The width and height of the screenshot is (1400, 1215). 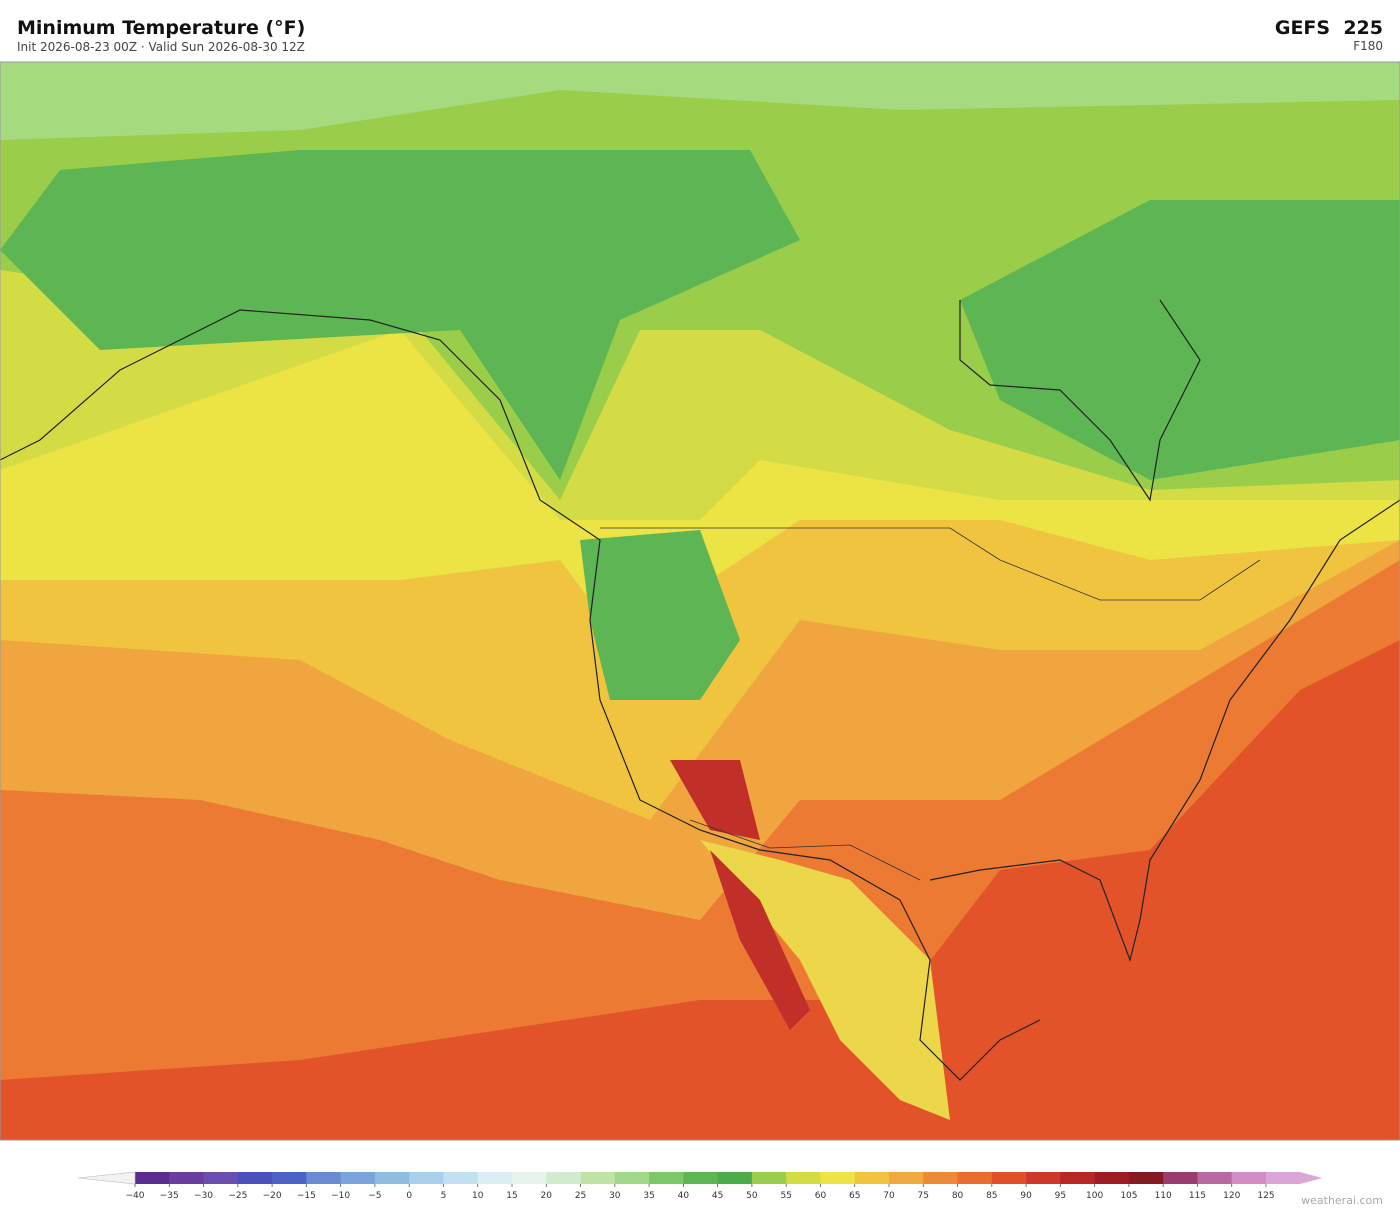 I want to click on colorbar-extend-low, so click(x=106, y=1178).